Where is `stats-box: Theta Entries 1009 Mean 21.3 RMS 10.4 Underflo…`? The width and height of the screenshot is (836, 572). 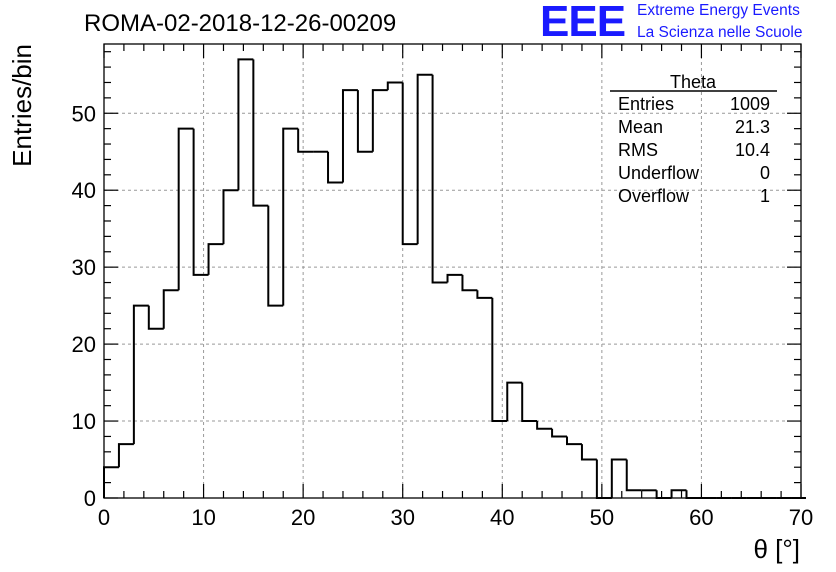 stats-box: Theta Entries 1009 Mean 21.3 RMS 10.4 Underflo… is located at coordinates (693, 139).